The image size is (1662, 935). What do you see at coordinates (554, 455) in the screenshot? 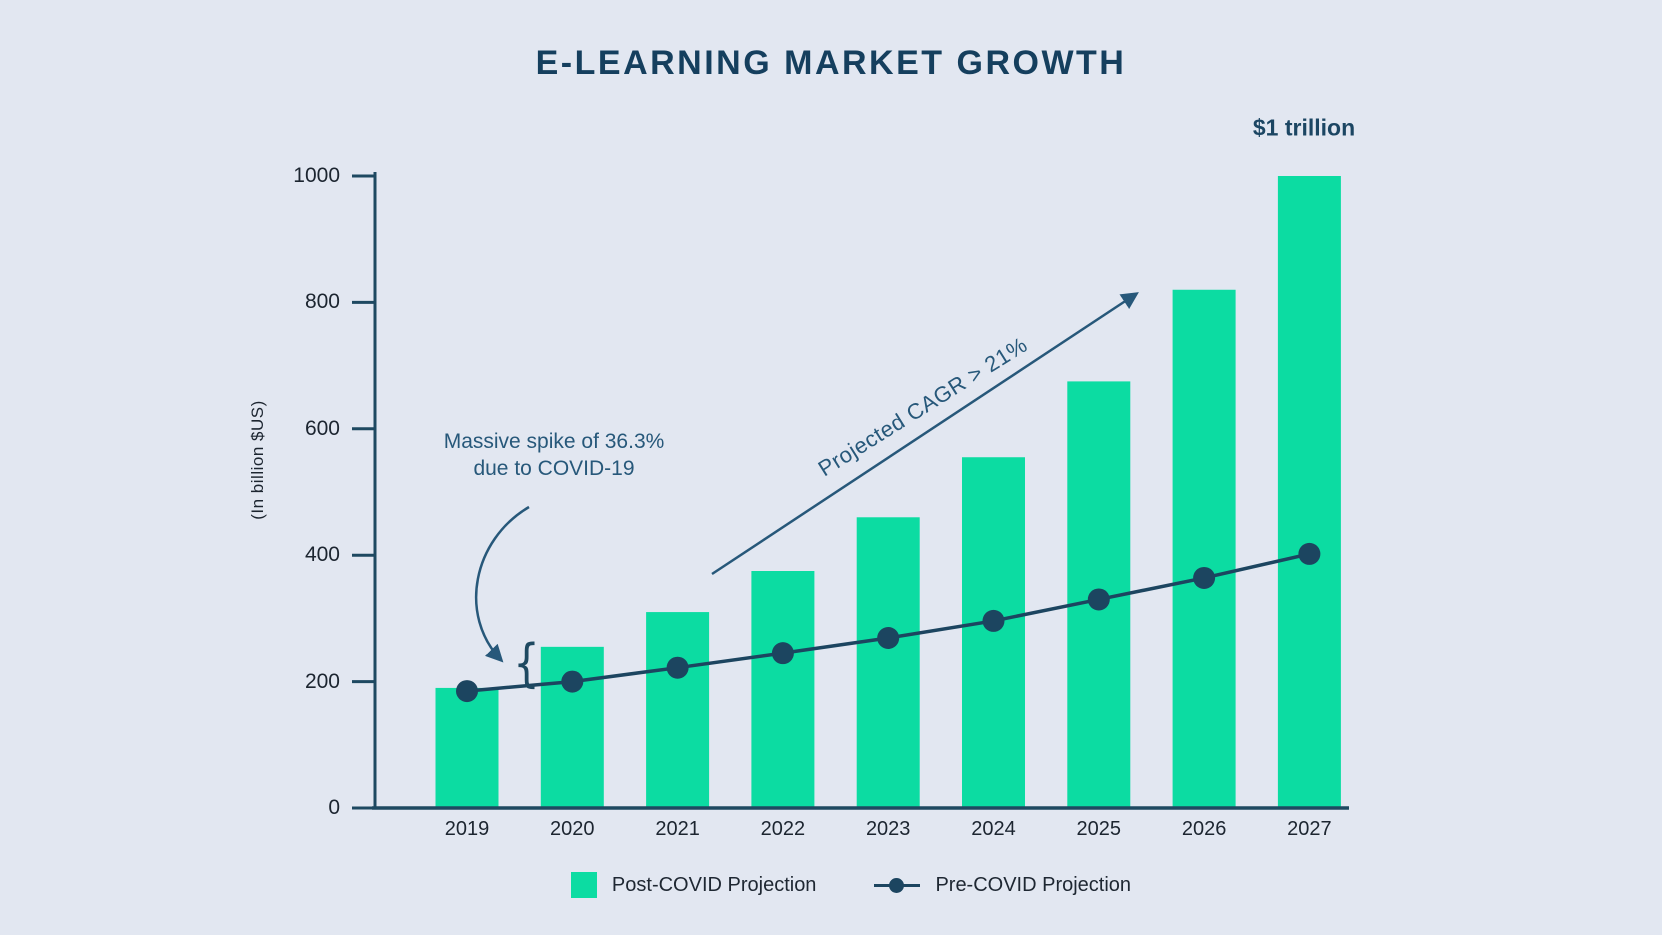
I see `spike-annotation: Massive spike of 36.3% due to COVID-19` at bounding box center [554, 455].